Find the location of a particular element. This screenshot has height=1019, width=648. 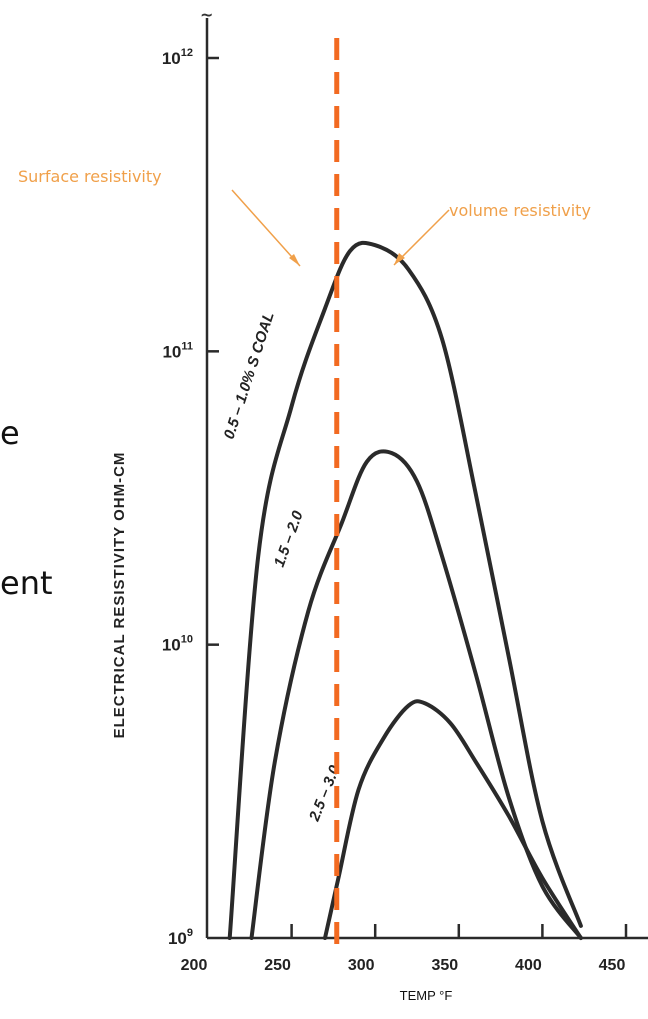

annotation-volume-resistivity: volume resistivity is located at coordinates (520, 210).